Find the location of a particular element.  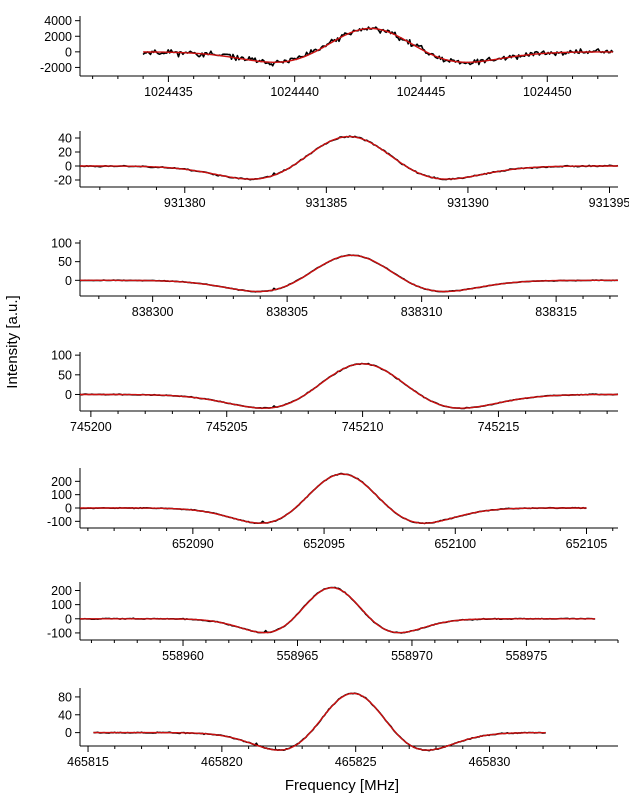

x-tick-label: 465830 is located at coordinates (490, 762).